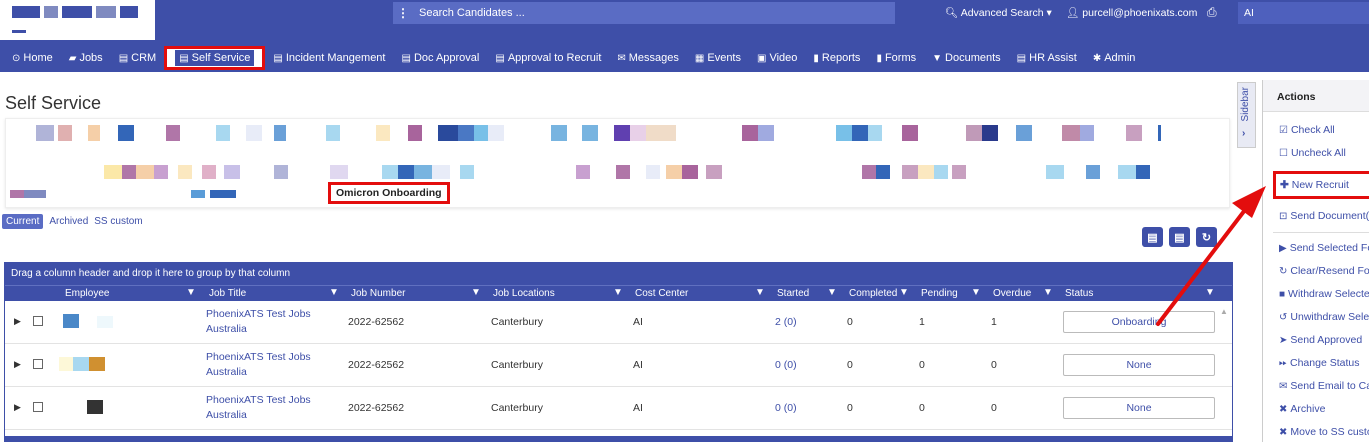 The image size is (1369, 442). I want to click on advanced-search-dropdown: 🔍︎ Advanced Search ▾, so click(998, 13).